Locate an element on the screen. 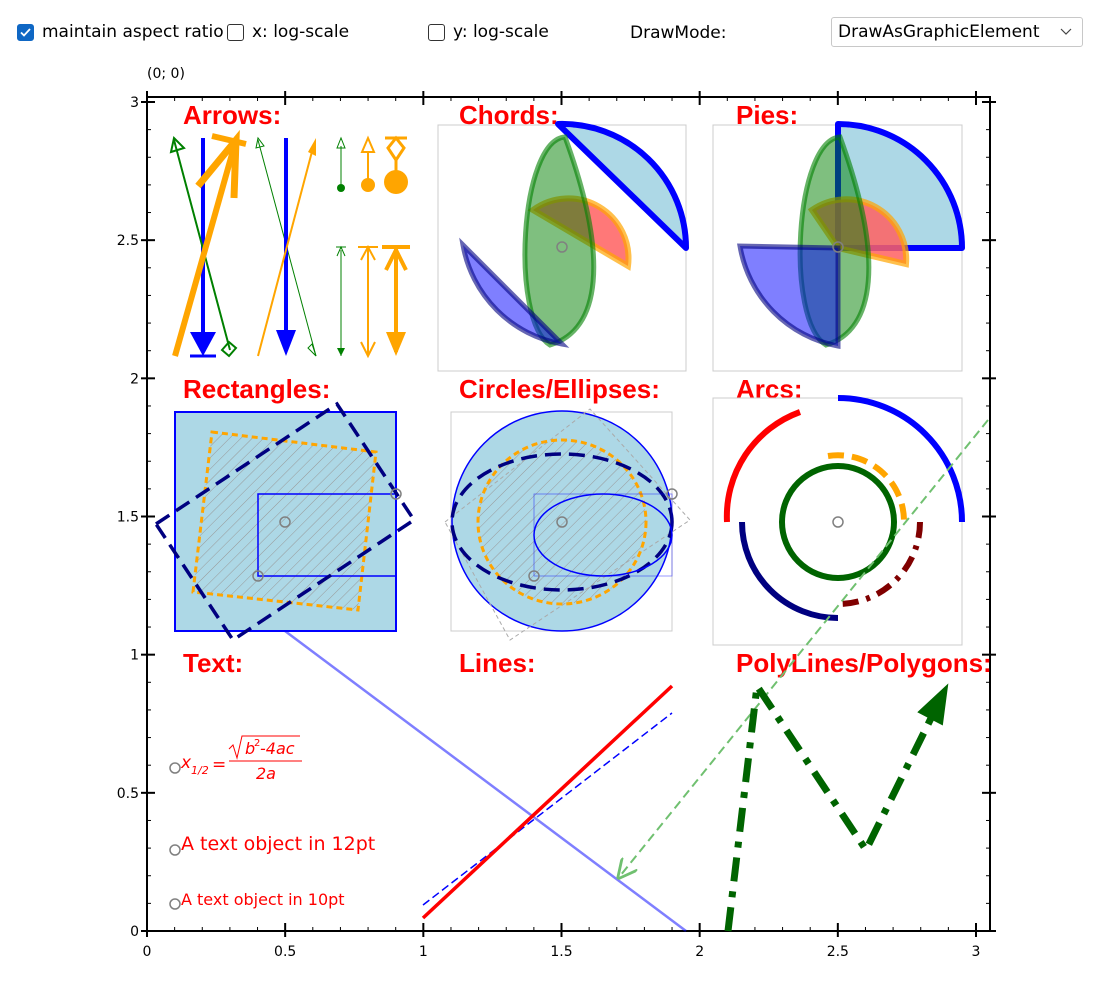 This screenshot has width=1100, height=999. formula-sup: 2 is located at coordinates (257, 743).